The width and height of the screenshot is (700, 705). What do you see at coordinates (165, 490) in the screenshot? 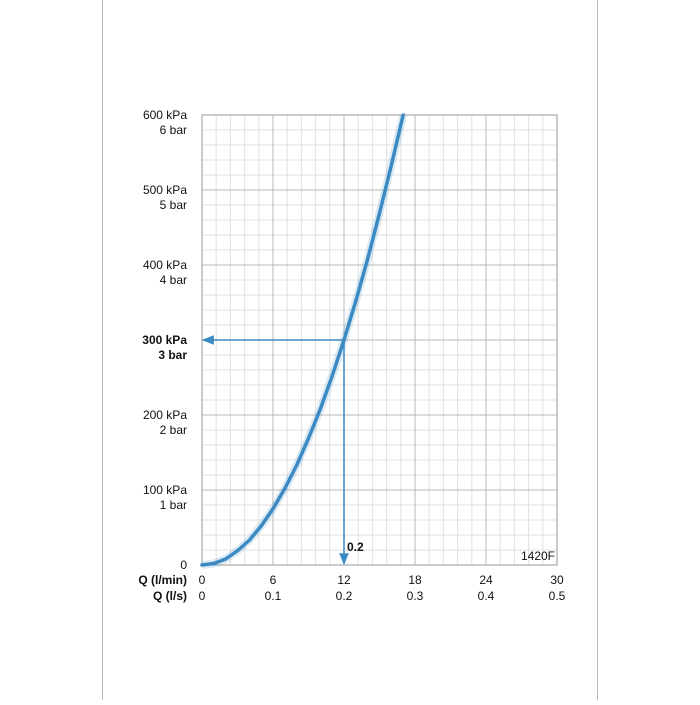
I see `y-tick-label: 100 kPa` at bounding box center [165, 490].